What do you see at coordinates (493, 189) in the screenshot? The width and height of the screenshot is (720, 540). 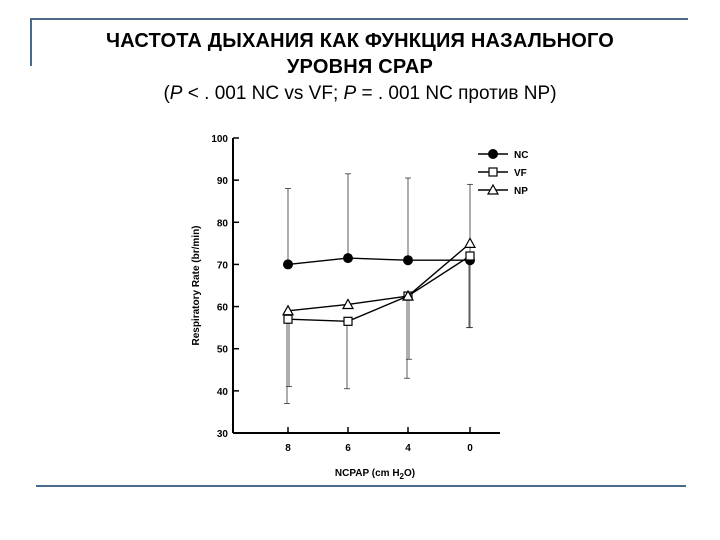 I see `legend-marker-NP` at bounding box center [493, 189].